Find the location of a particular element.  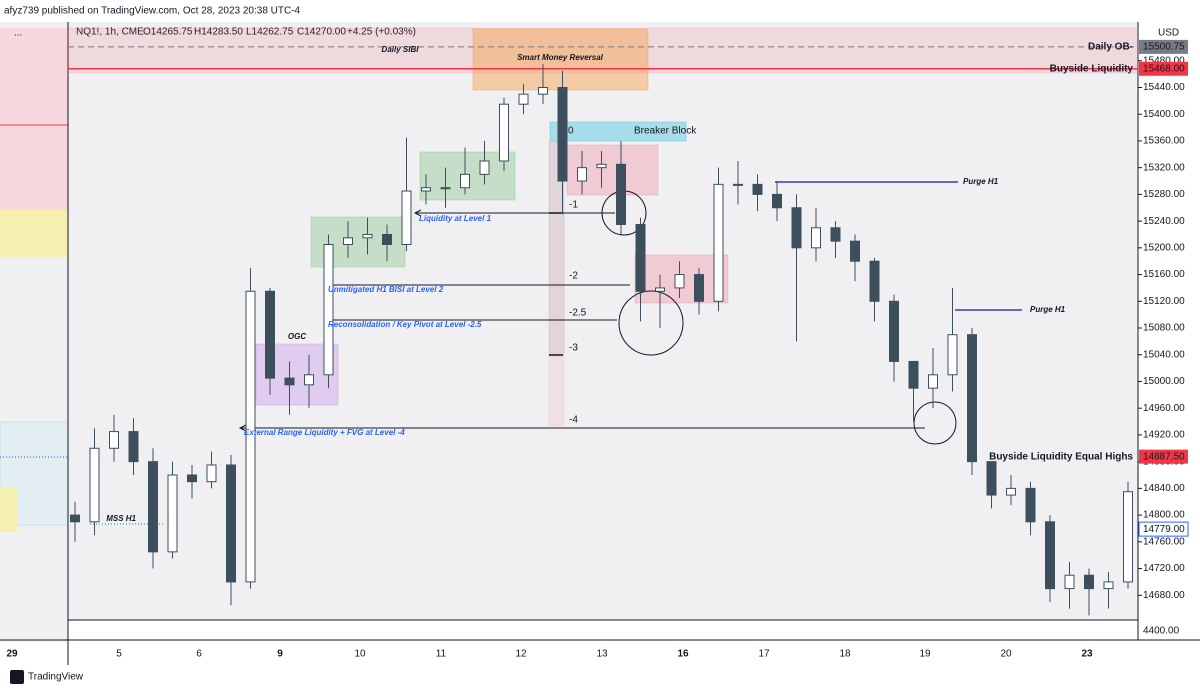

y-tick-label: 14920.00 is located at coordinates (1164, 435).